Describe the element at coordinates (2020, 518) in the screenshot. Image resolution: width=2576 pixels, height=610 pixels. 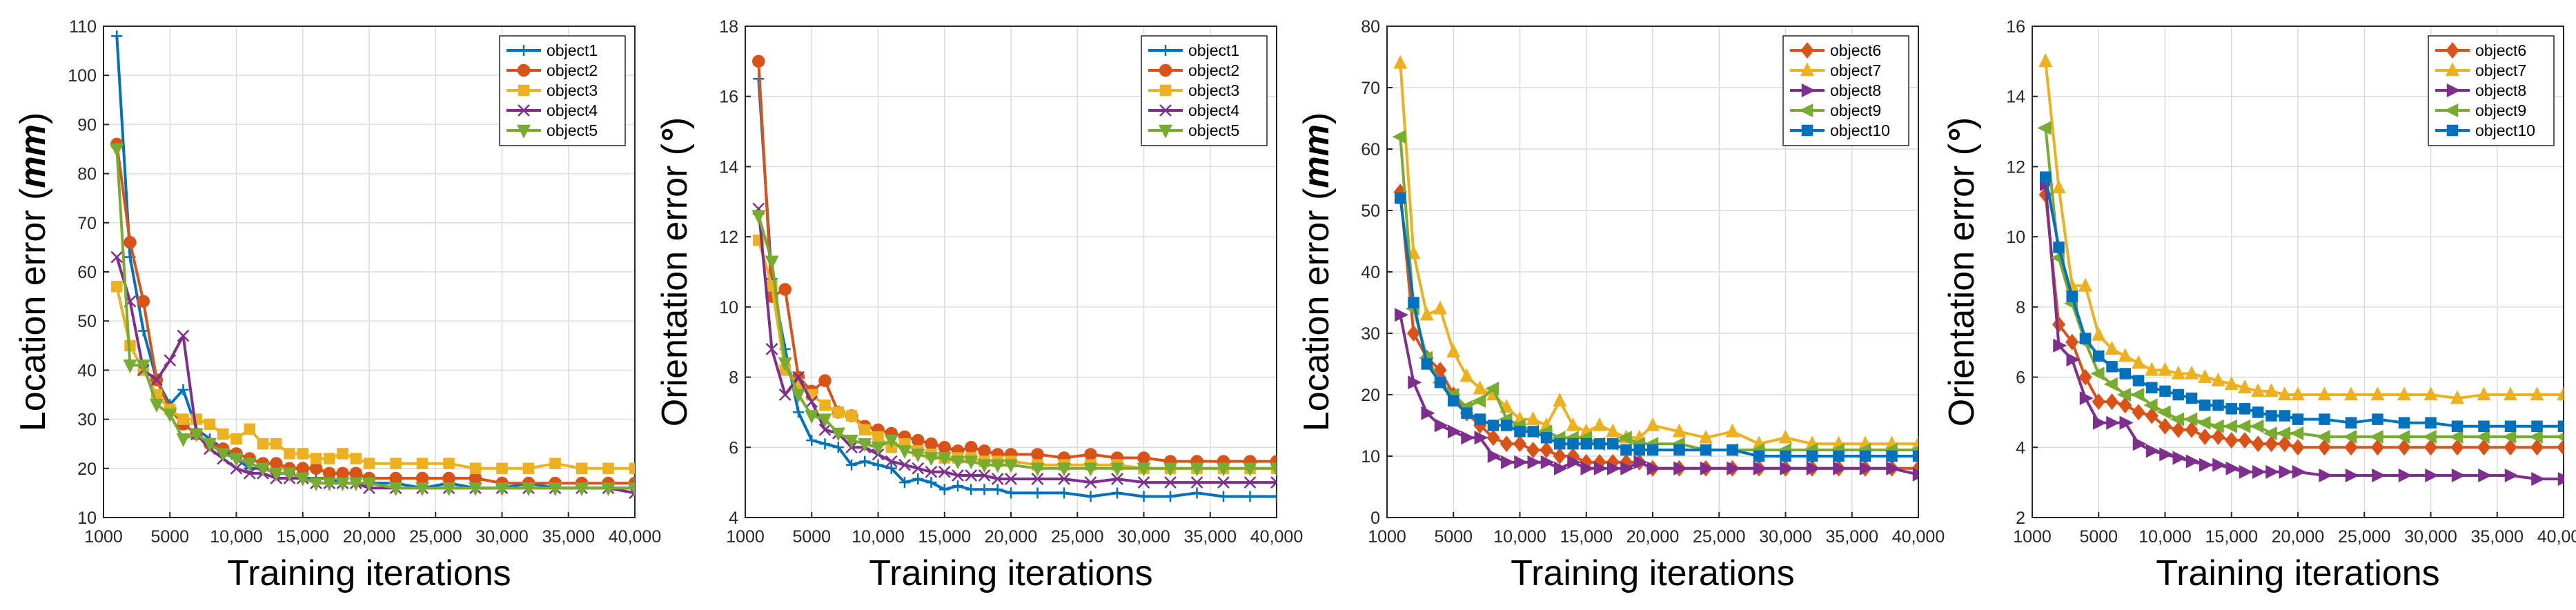
I see `y-tick-label: 2` at that location.